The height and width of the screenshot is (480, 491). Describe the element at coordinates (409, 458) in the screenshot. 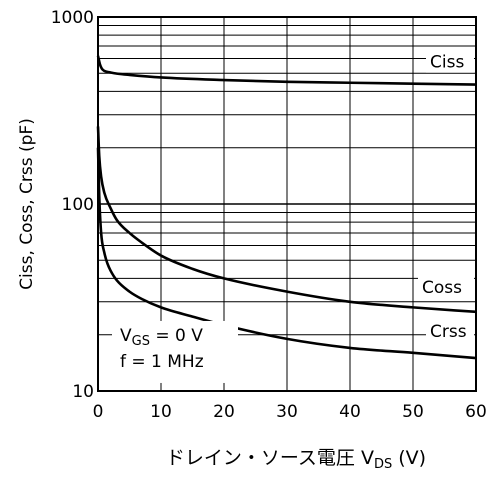

I see `x-axis-label-unit: (V)` at that location.